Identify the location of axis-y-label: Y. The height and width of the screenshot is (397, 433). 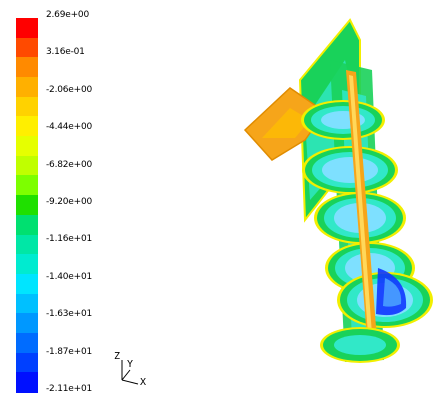
(130, 364).